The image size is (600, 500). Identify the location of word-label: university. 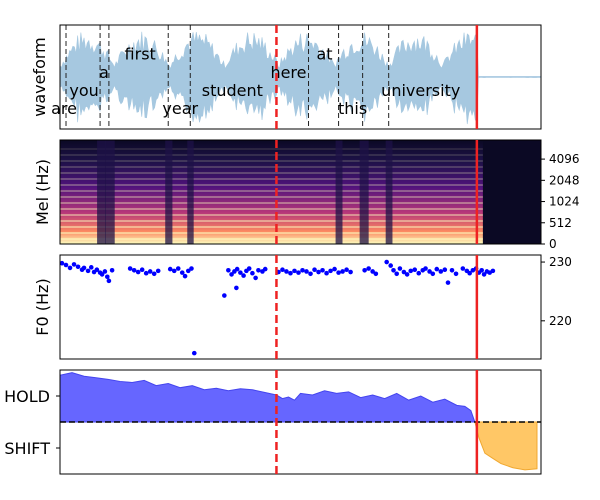
(420, 90).